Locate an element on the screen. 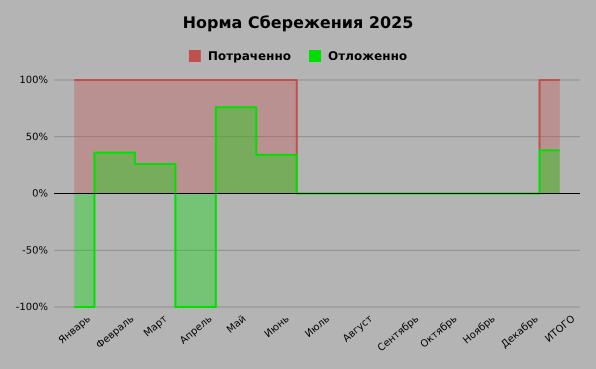 Image resolution: width=596 pixels, height=369 pixels. legend-label: Отложенно is located at coordinates (368, 56).